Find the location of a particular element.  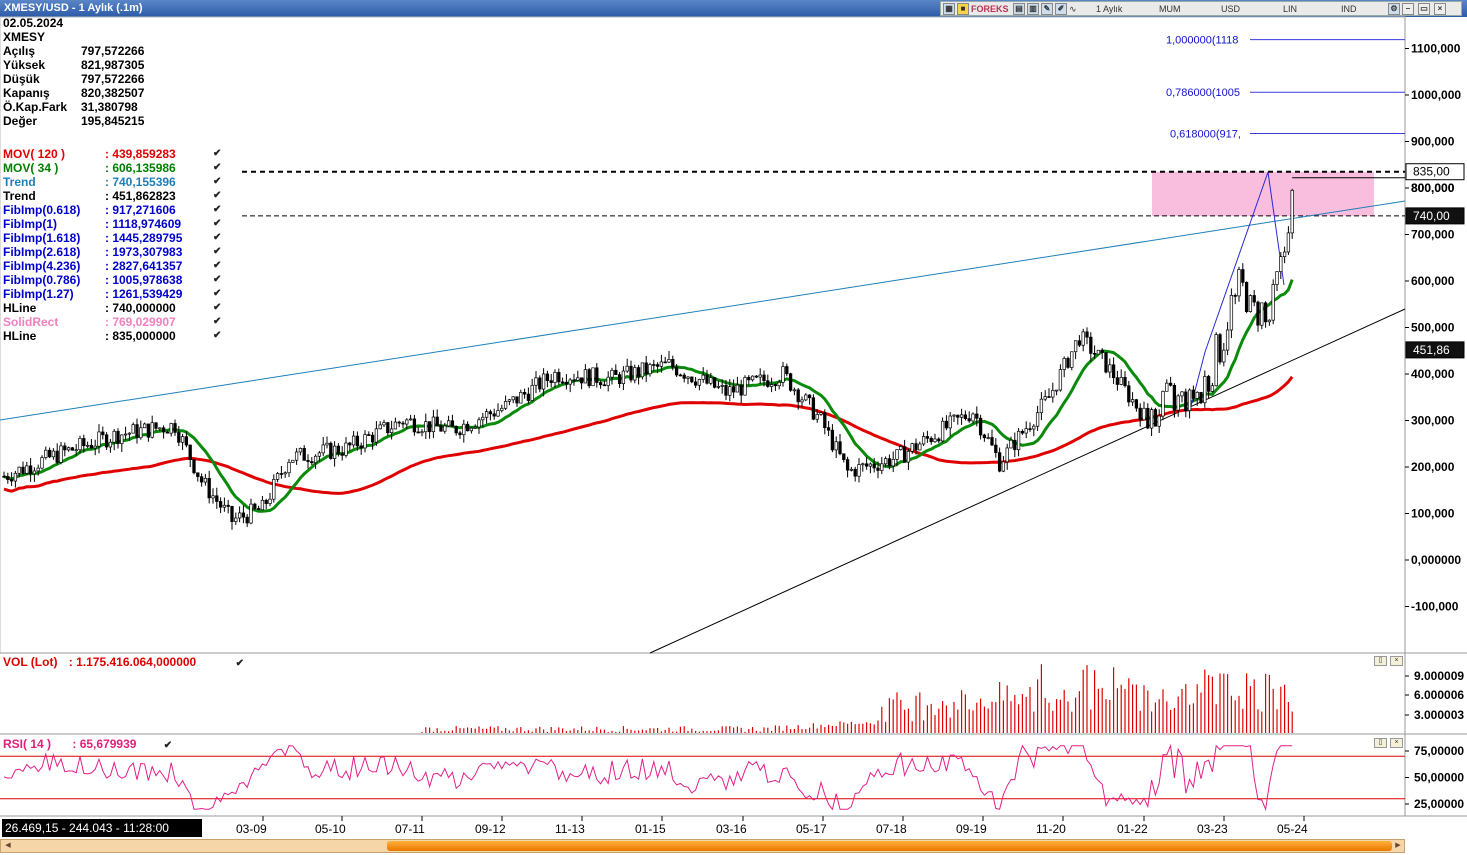

rsi-restore-icon: ▯ is located at coordinates (1380, 743).